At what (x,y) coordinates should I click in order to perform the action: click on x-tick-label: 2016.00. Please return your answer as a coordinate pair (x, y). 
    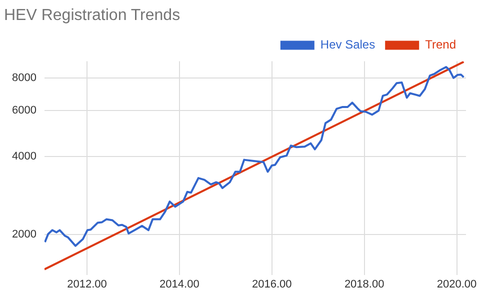
    Looking at the image, I should click on (272, 284).